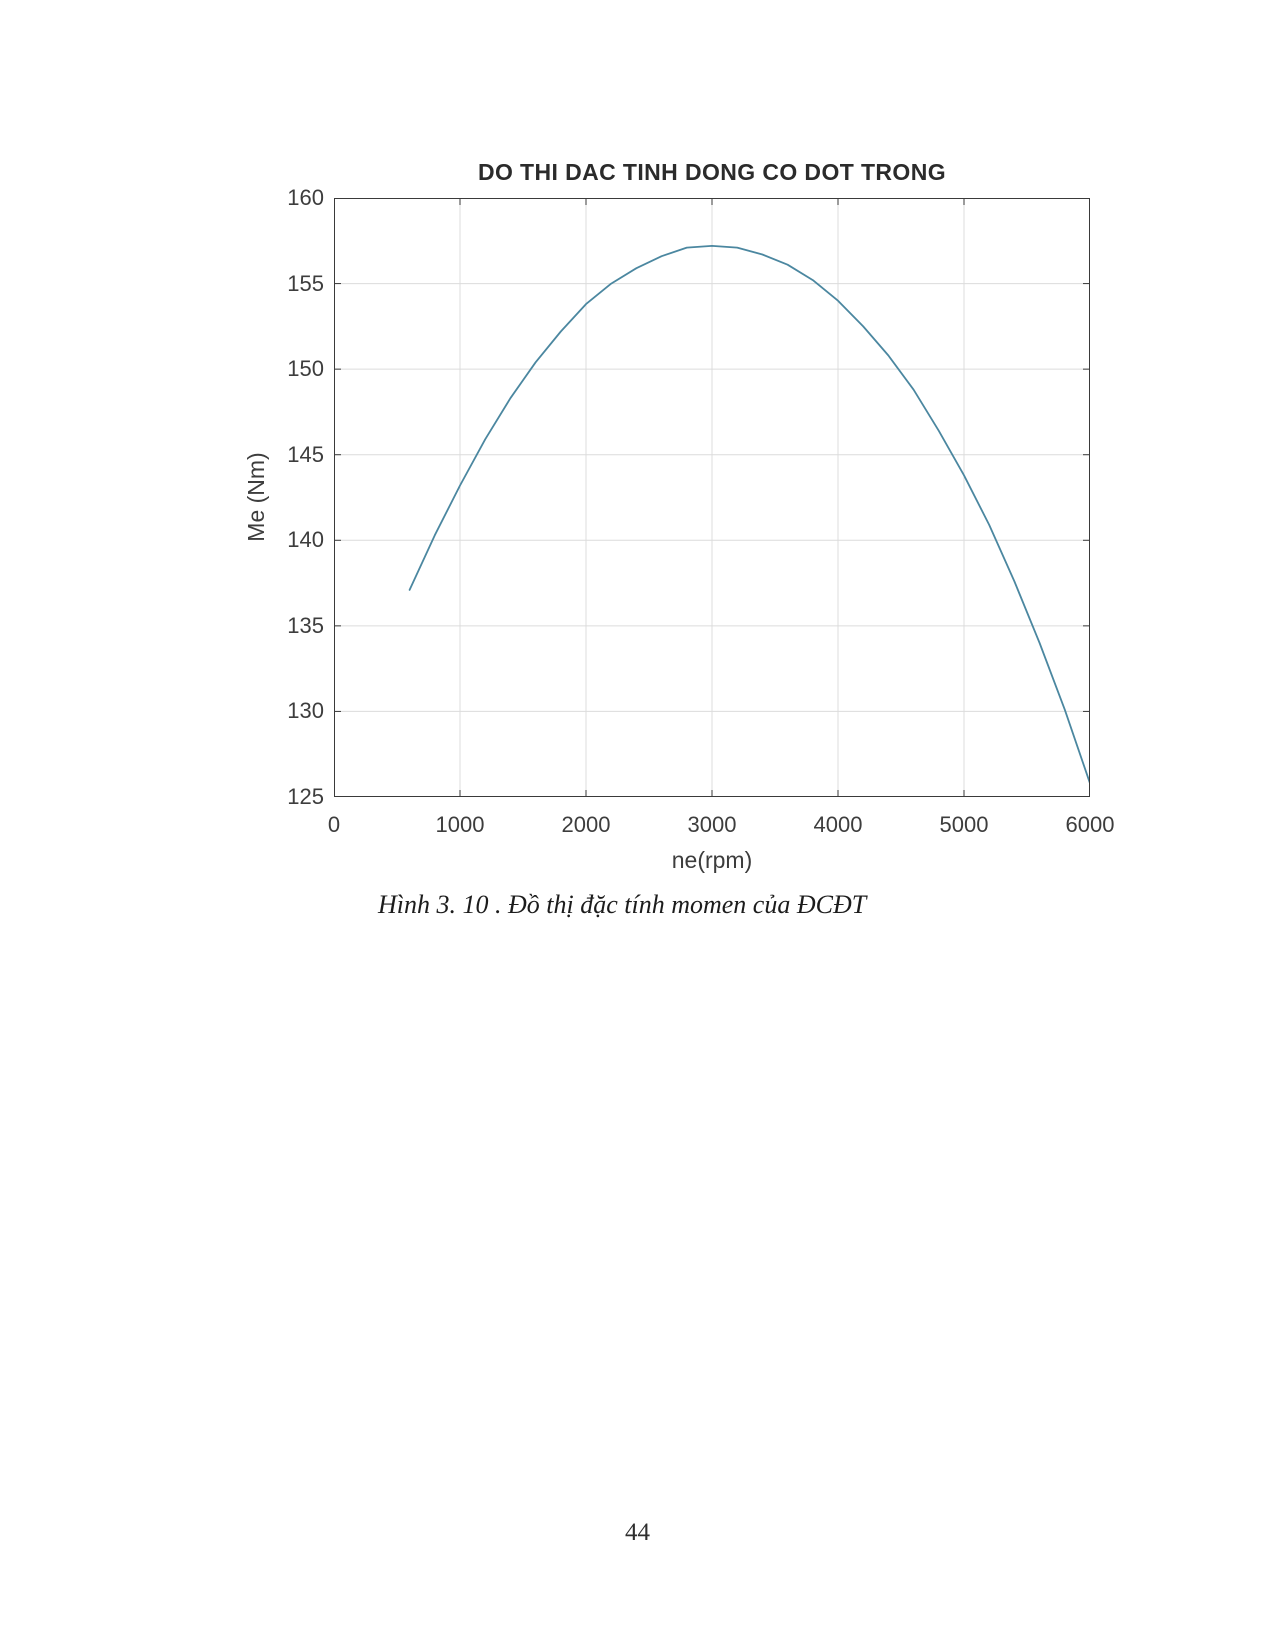 This screenshot has width=1275, height=1650. I want to click on x-tick-label: 5000, so click(964, 824).